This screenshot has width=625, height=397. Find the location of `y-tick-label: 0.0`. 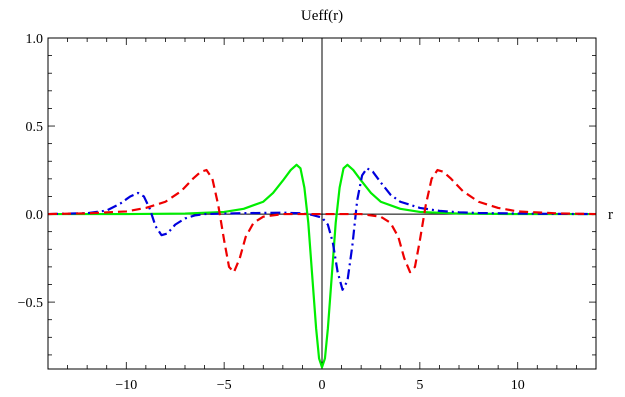

y-tick-label: 0.0 is located at coordinates (35, 215).